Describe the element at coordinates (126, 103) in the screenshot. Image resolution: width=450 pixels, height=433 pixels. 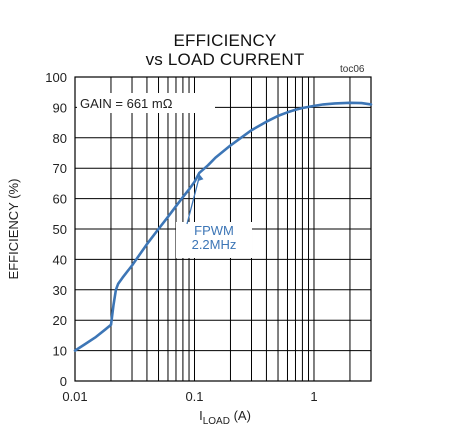
I see `gain-annotation: GAIN = 661 mΩ` at that location.